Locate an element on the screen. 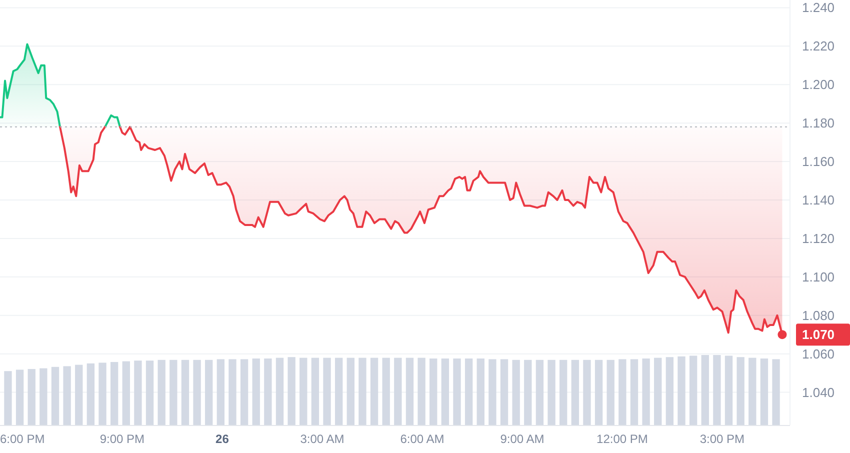 The height and width of the screenshot is (453, 850). y-tick-label: 1.140 is located at coordinates (818, 200).